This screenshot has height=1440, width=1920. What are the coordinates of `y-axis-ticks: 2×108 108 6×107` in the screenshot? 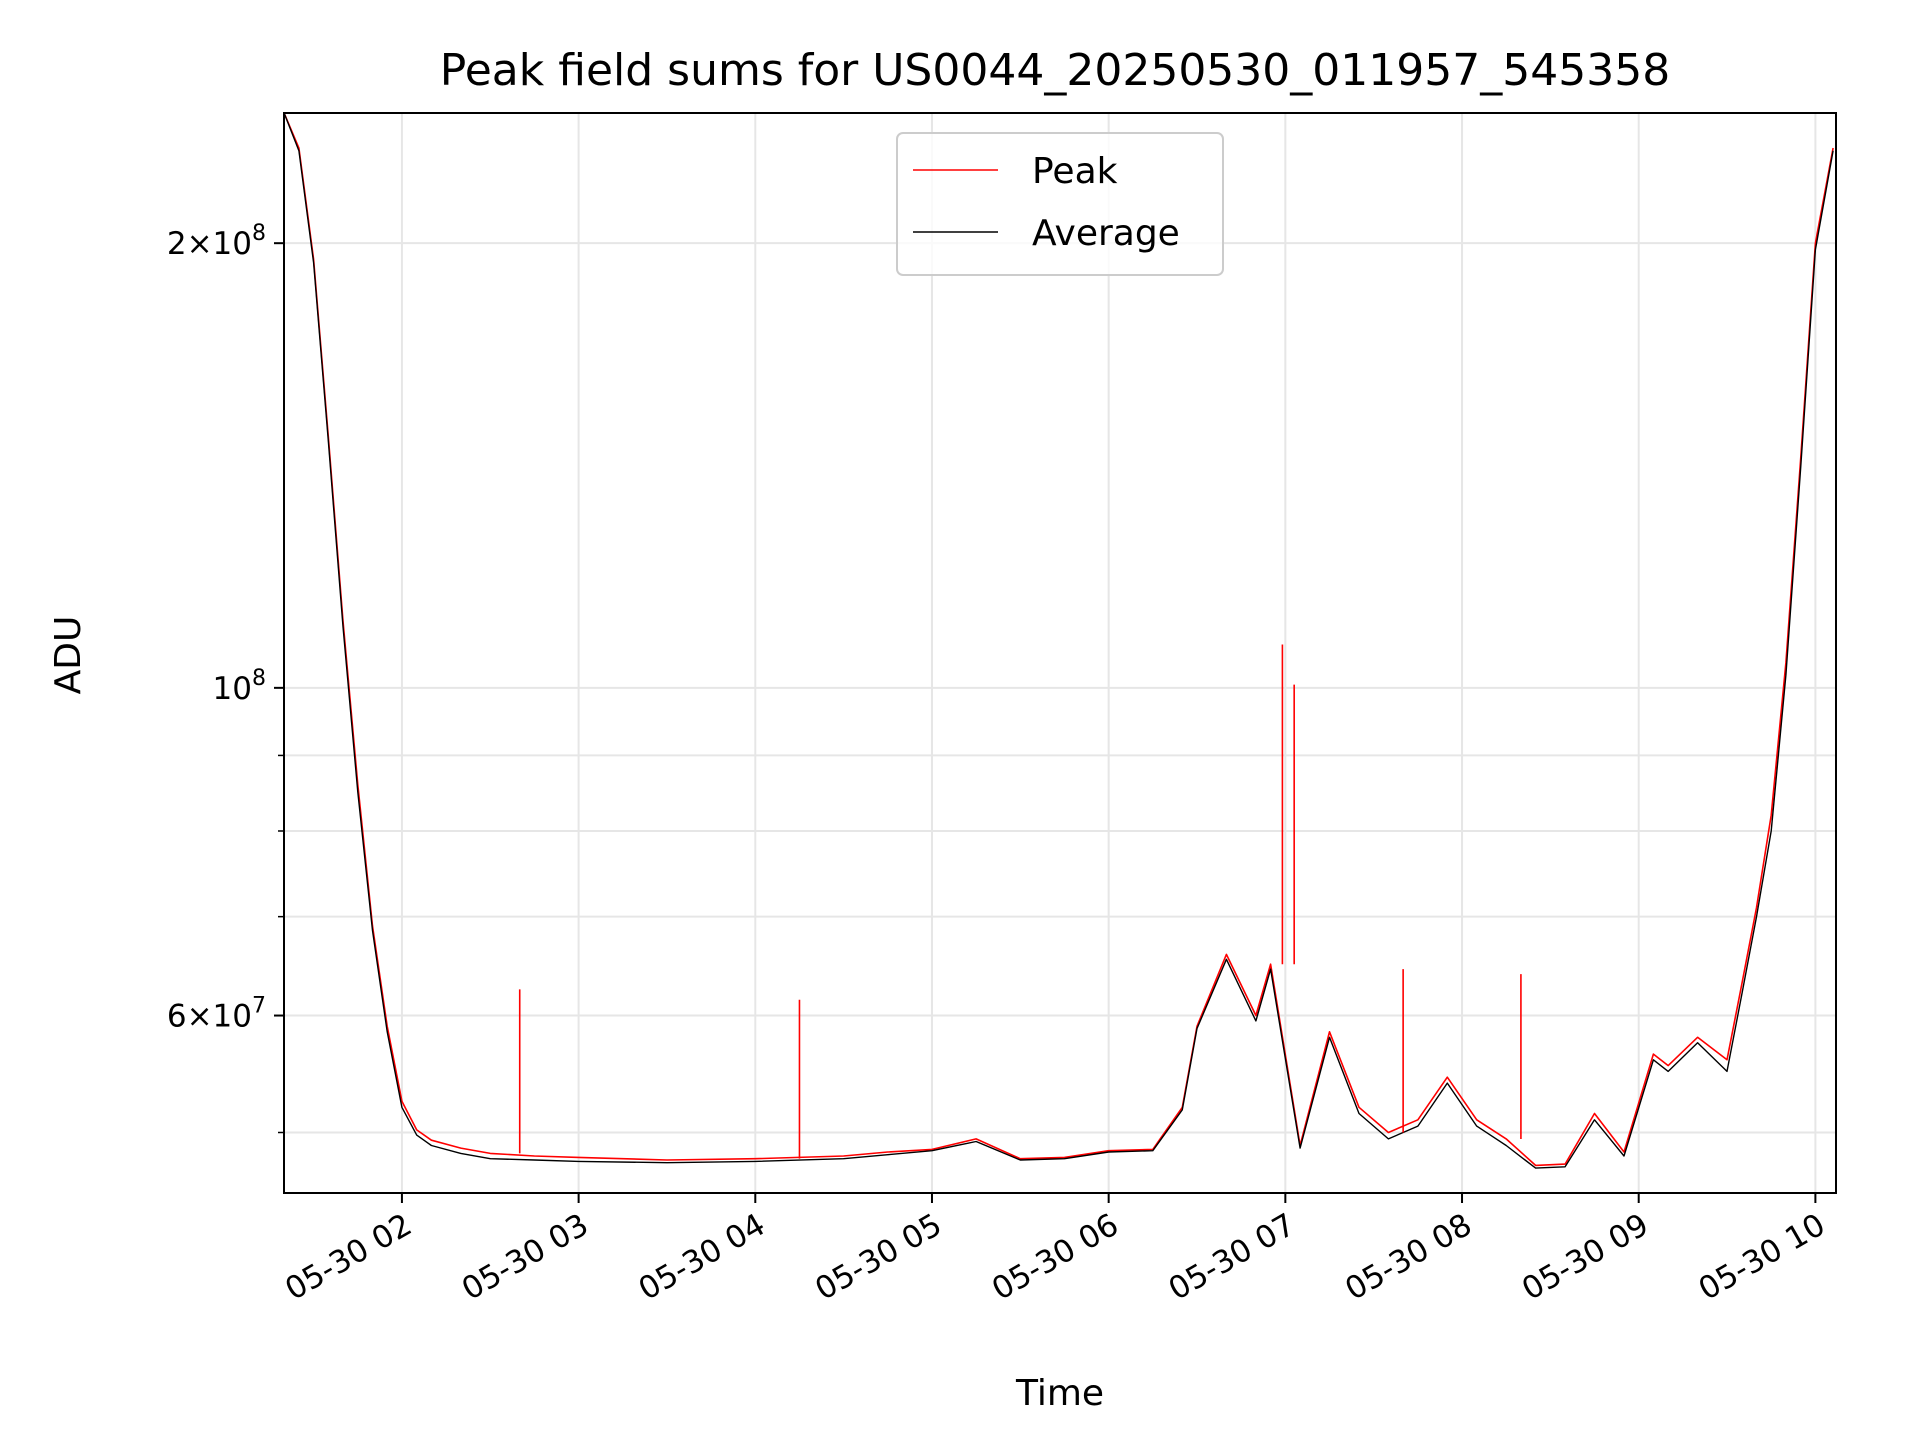 It's located at (225, 677).